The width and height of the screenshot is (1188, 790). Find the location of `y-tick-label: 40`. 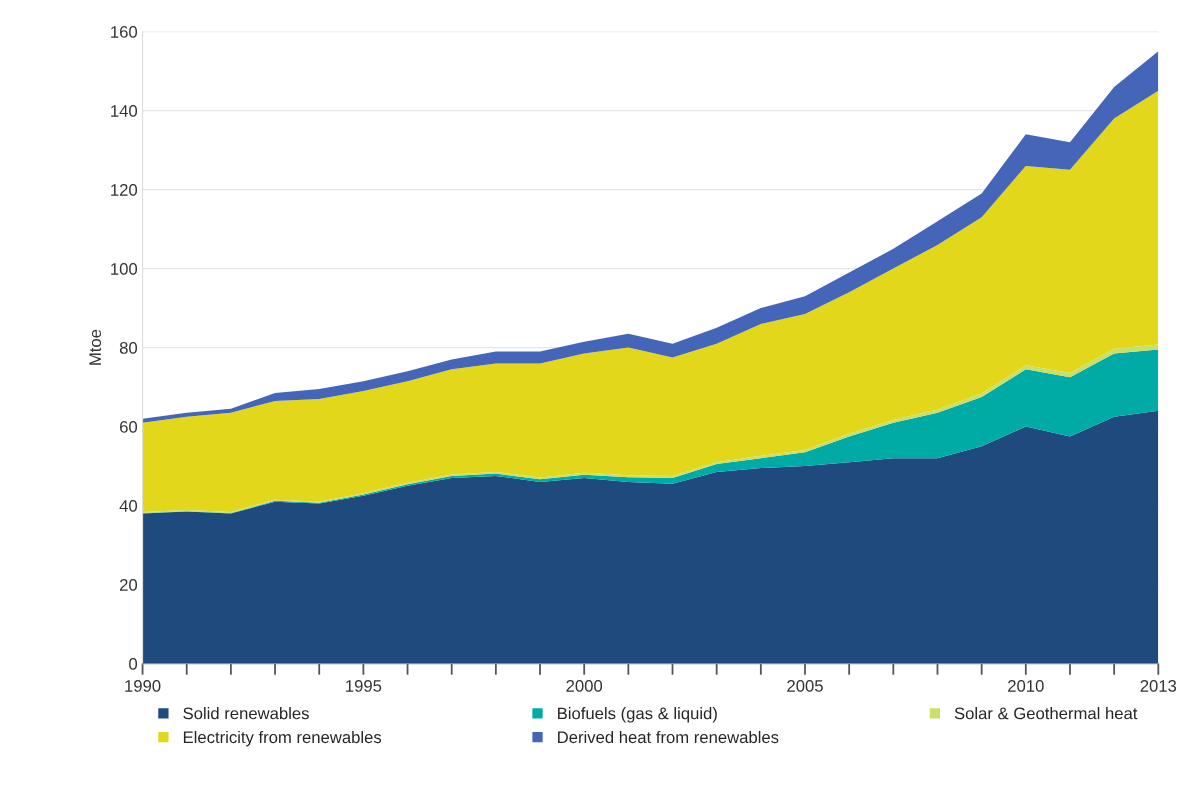

y-tick-label: 40 is located at coordinates (128, 506).